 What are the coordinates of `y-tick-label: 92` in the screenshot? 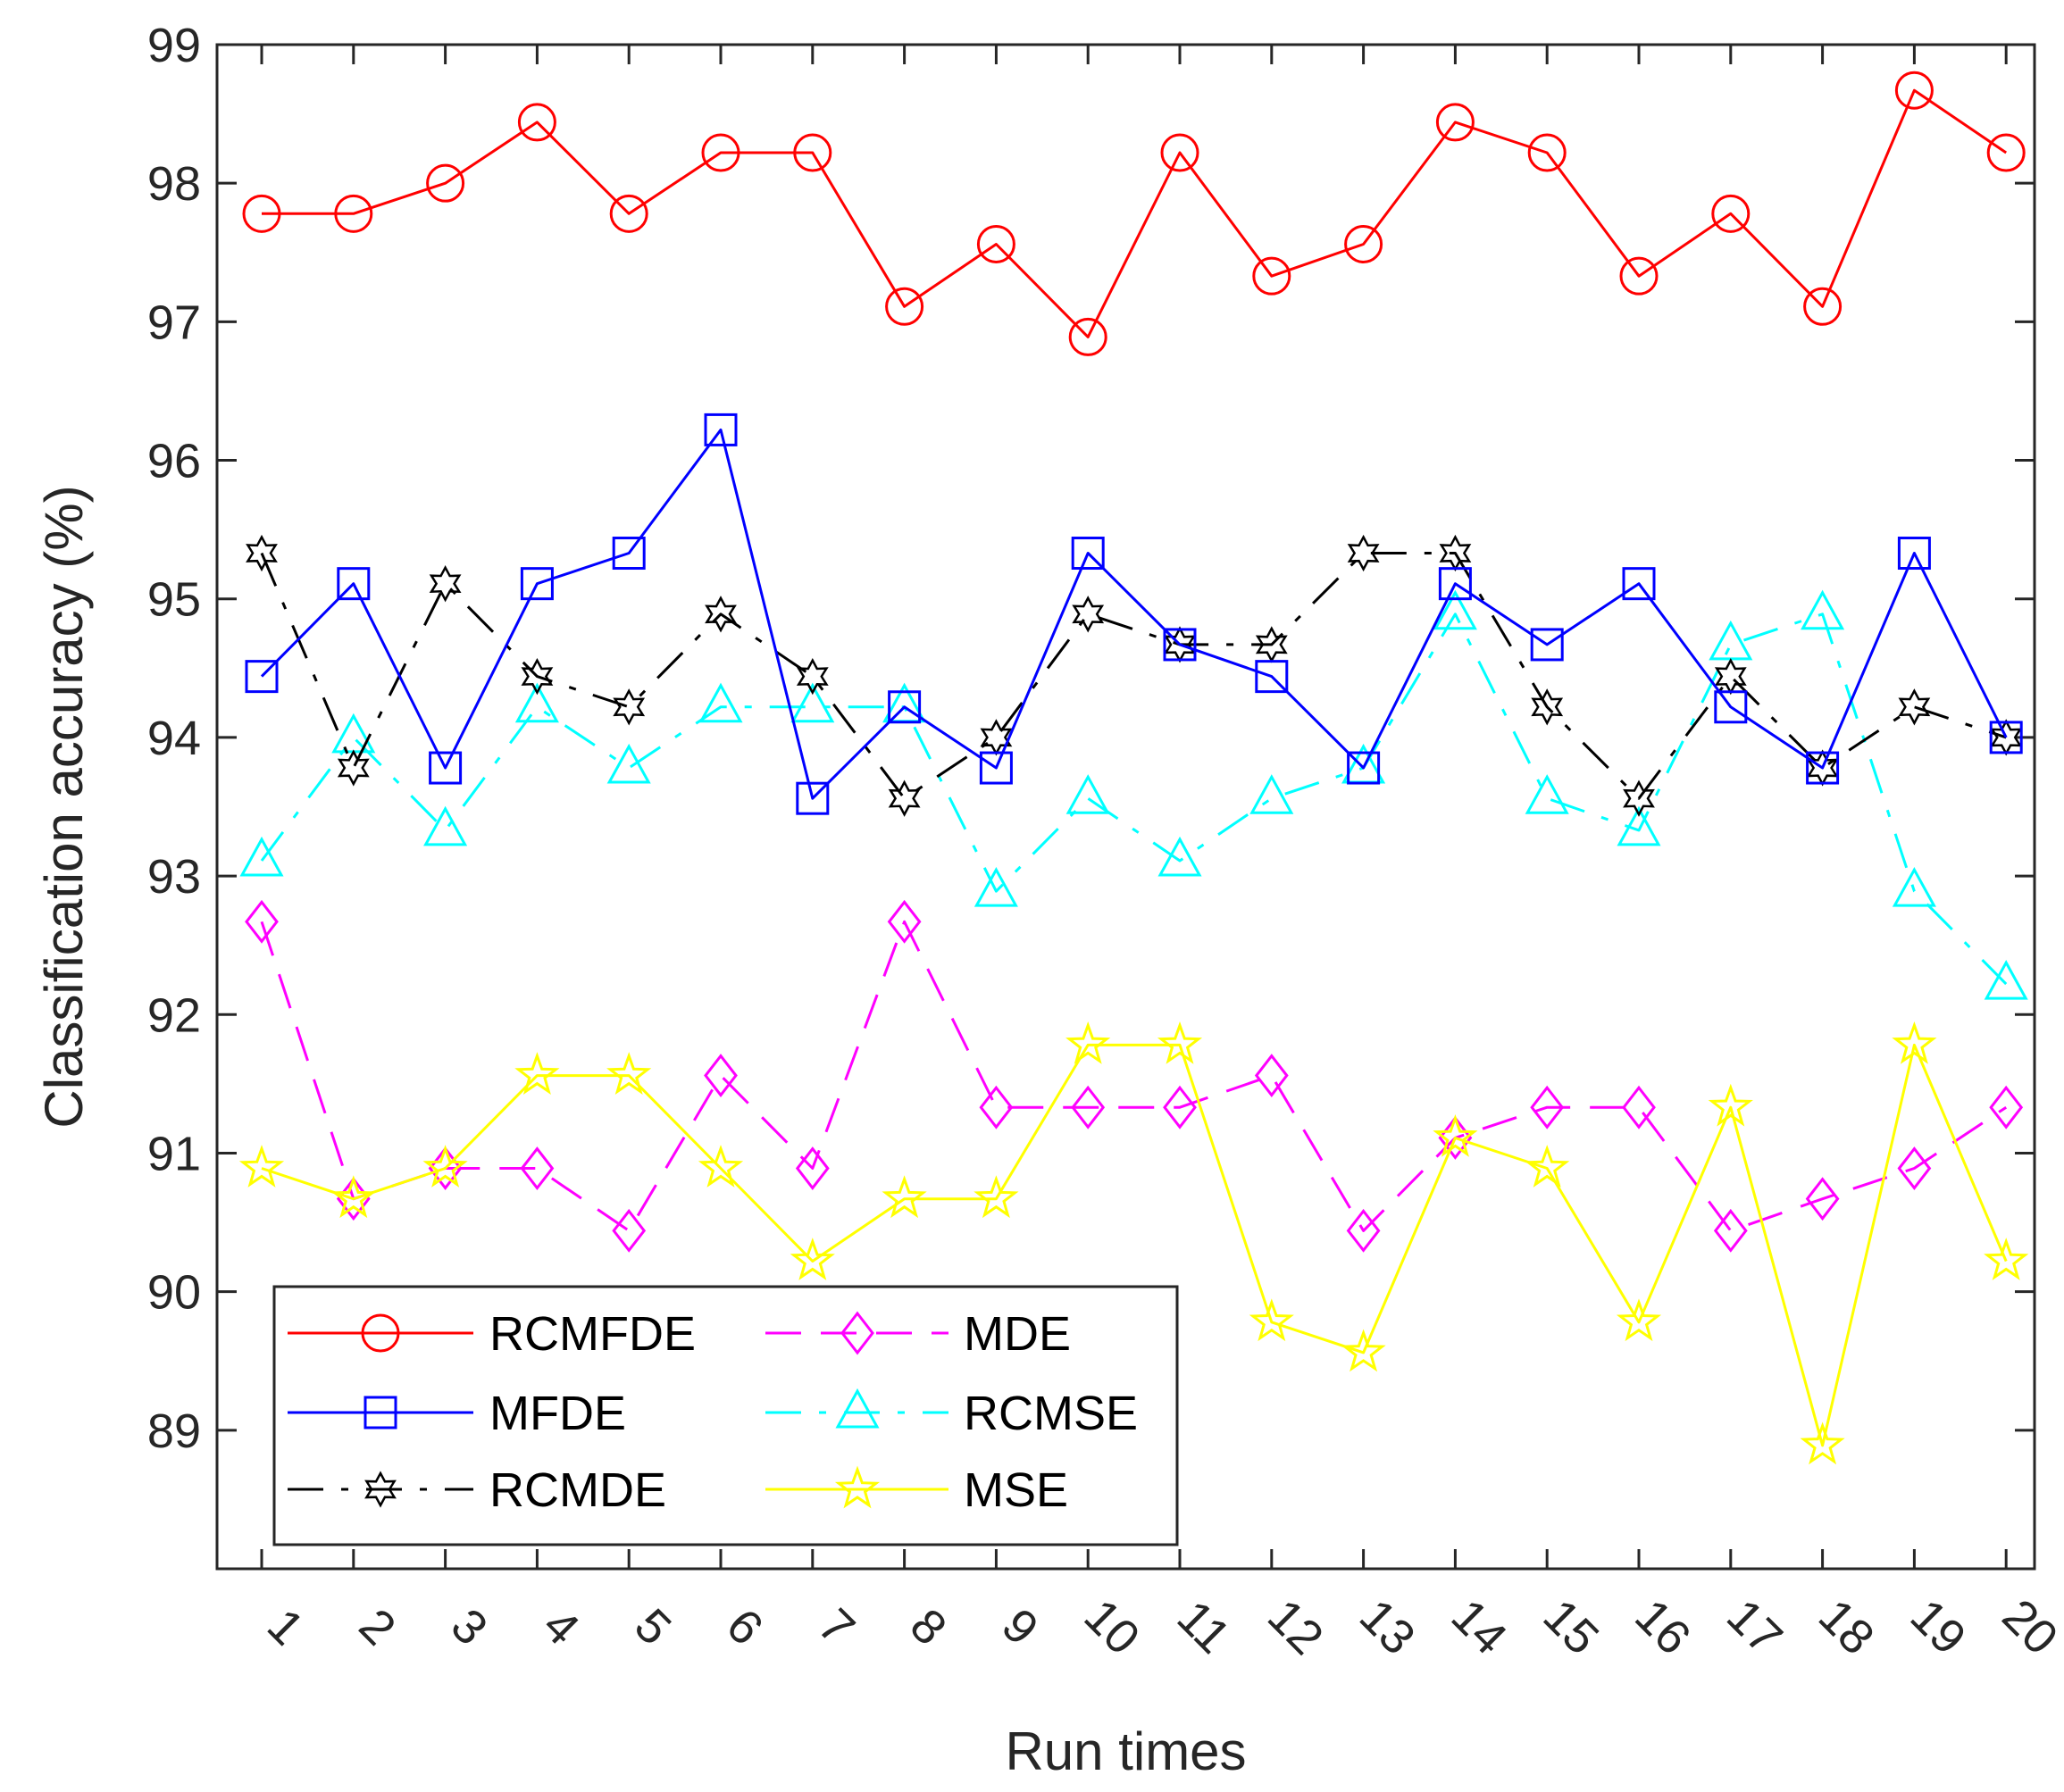 It's located at (174, 1015).